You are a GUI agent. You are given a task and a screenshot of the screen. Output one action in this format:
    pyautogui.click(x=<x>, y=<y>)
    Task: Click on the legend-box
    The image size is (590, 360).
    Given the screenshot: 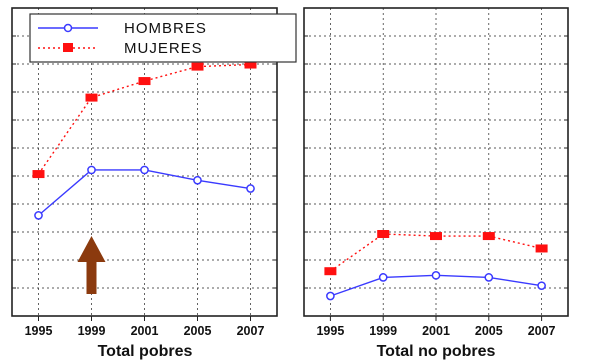 What is the action you would take?
    pyautogui.click(x=163, y=38)
    